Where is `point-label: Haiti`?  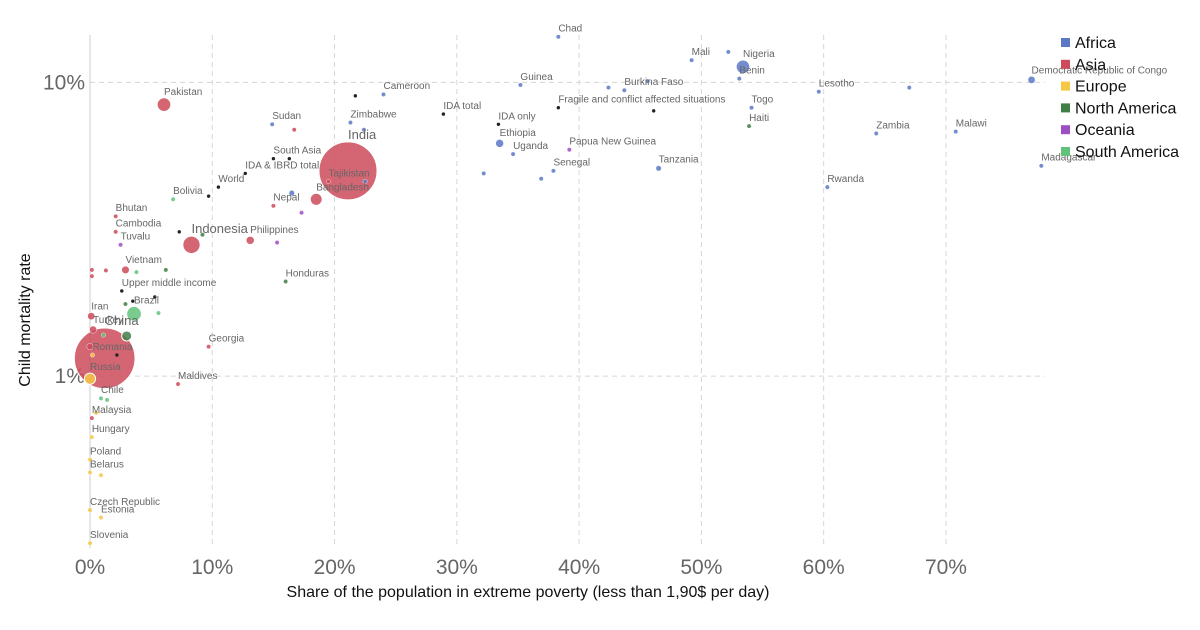 point-label: Haiti is located at coordinates (759, 118).